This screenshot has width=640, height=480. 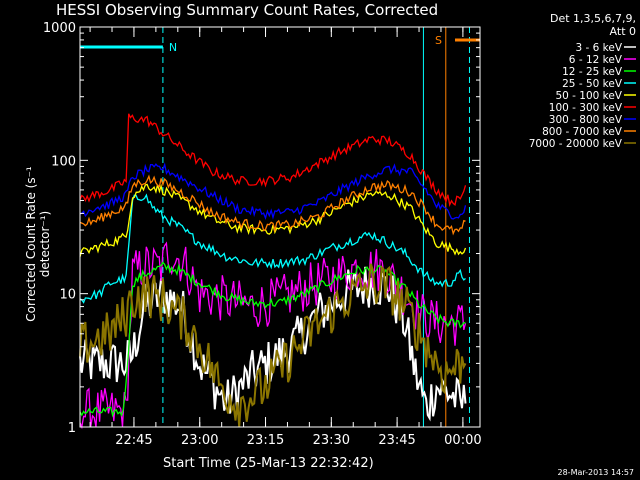 What do you see at coordinates (331, 440) in the screenshot?
I see `x-tick-label: 23:30` at bounding box center [331, 440].